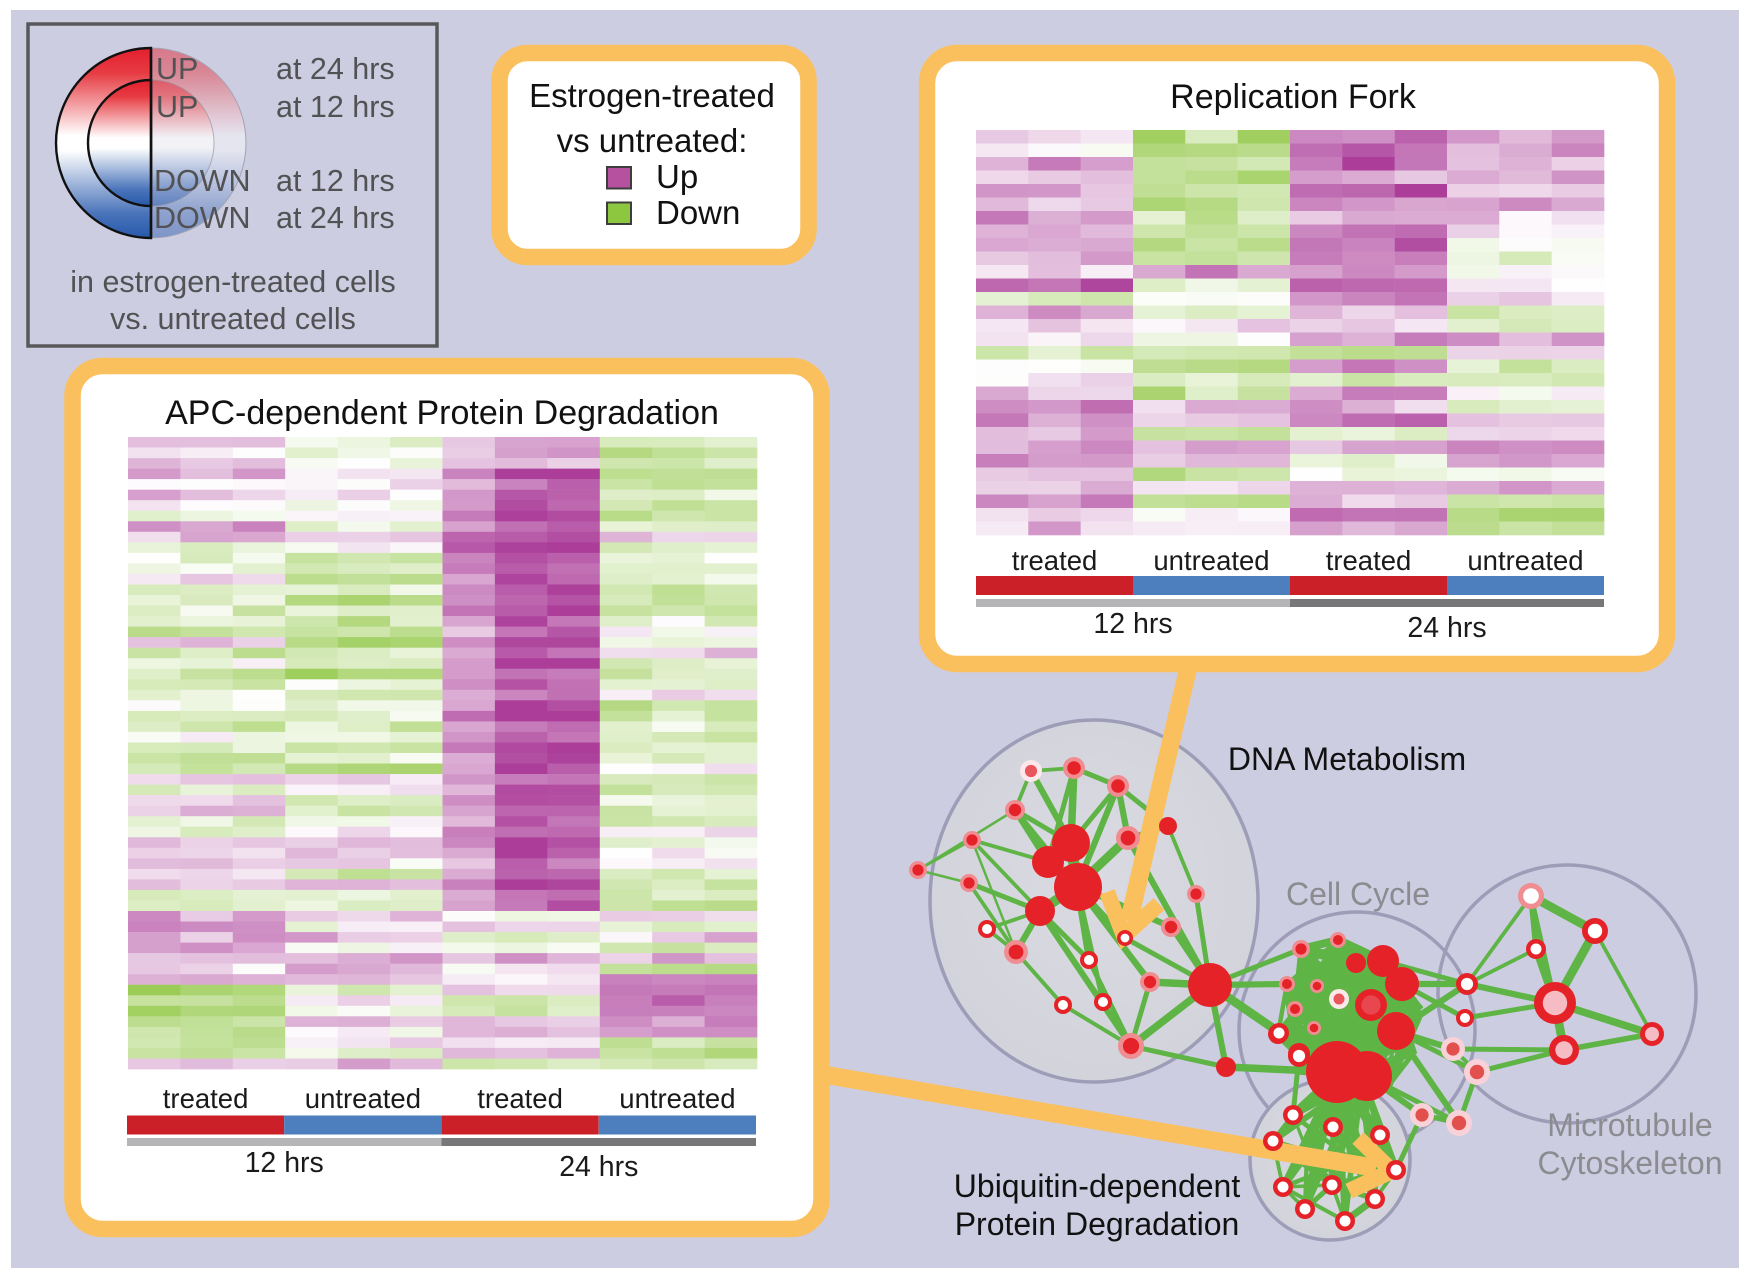 The height and width of the screenshot is (1279, 1750). Describe the element at coordinates (1358, 894) in the screenshot. I see `svg-text: Cell Cycle` at that location.